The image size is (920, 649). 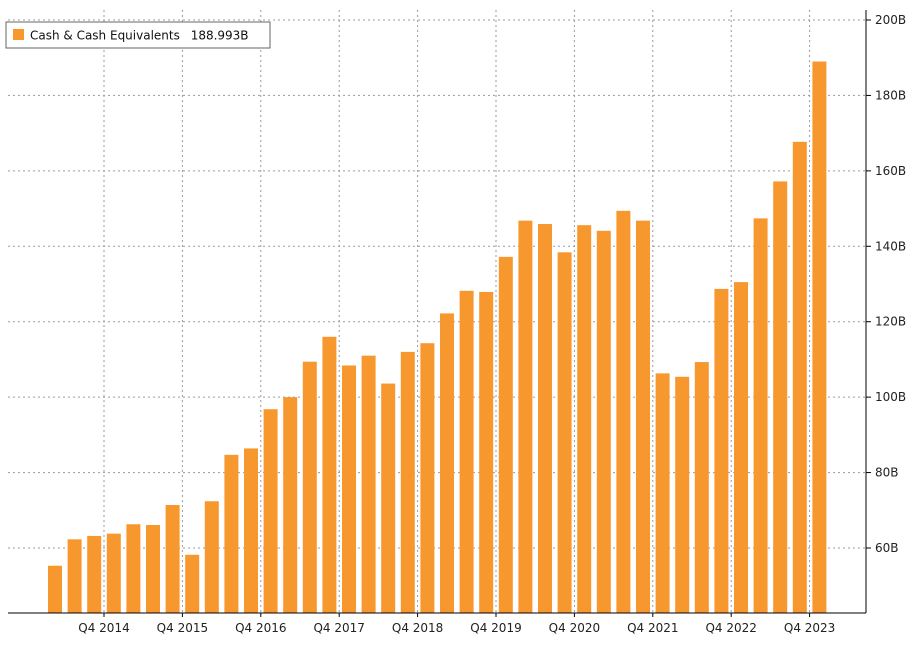 I want to click on x-tick-label: Q4 2015, so click(x=182, y=628).